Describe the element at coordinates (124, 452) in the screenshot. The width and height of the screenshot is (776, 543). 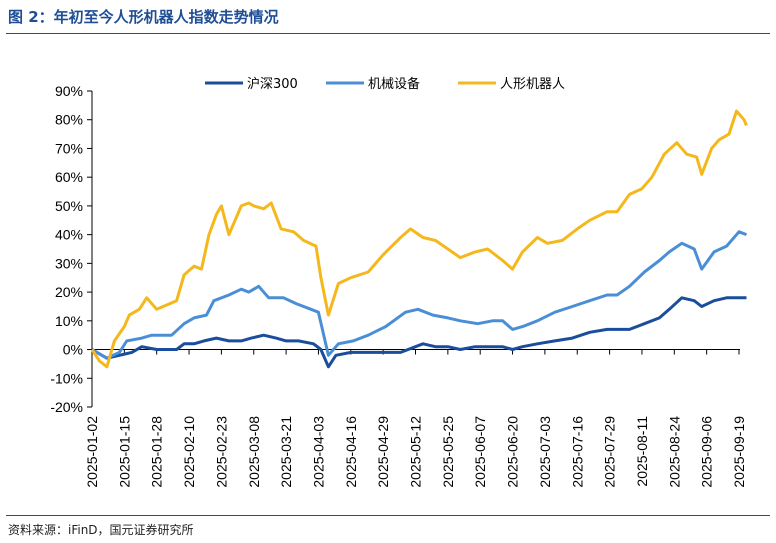
I see `x-tick-label: 2025-01-15` at that location.